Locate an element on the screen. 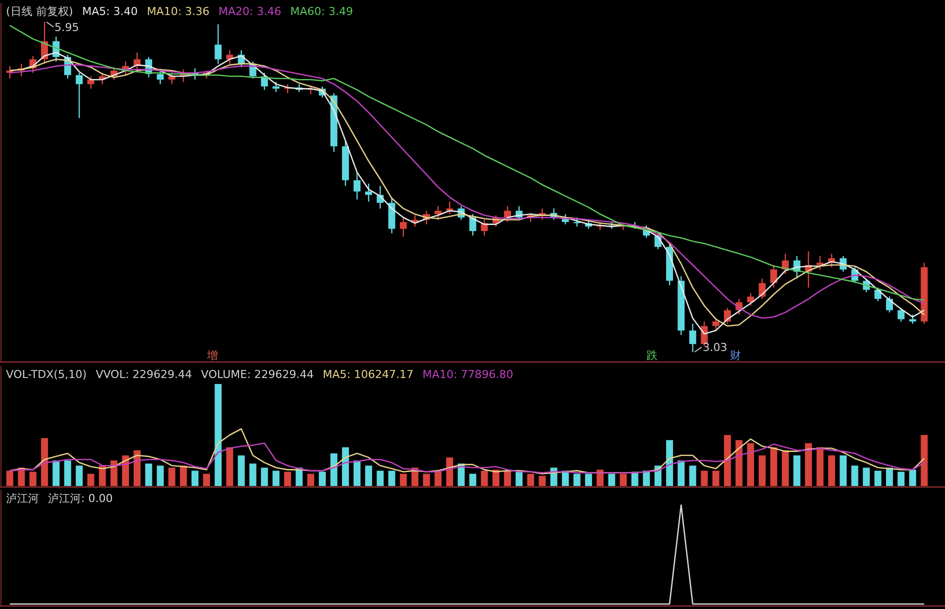 The image size is (945, 609). text: MA10: 77896.80 is located at coordinates (468, 374).